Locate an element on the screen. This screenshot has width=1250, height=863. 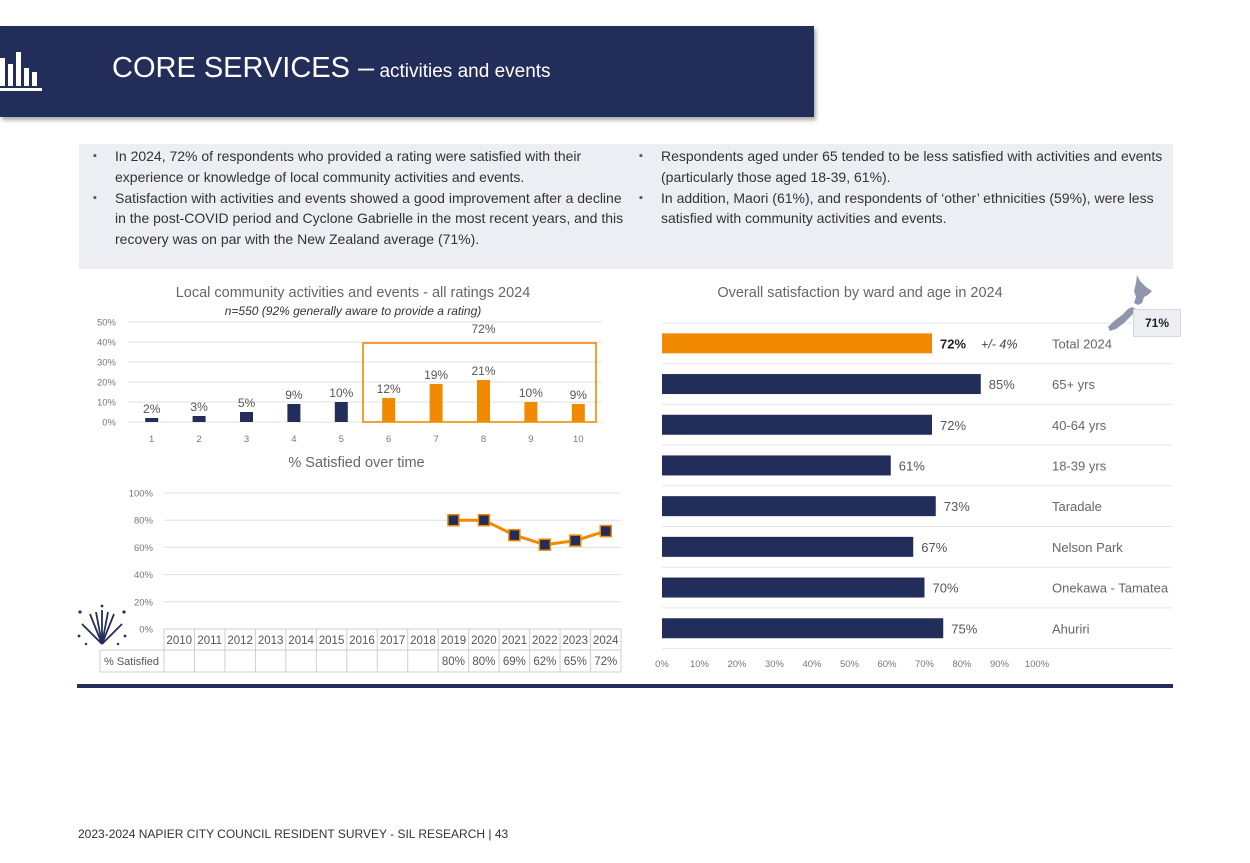
bar-data-label: 70% is located at coordinates (946, 588).